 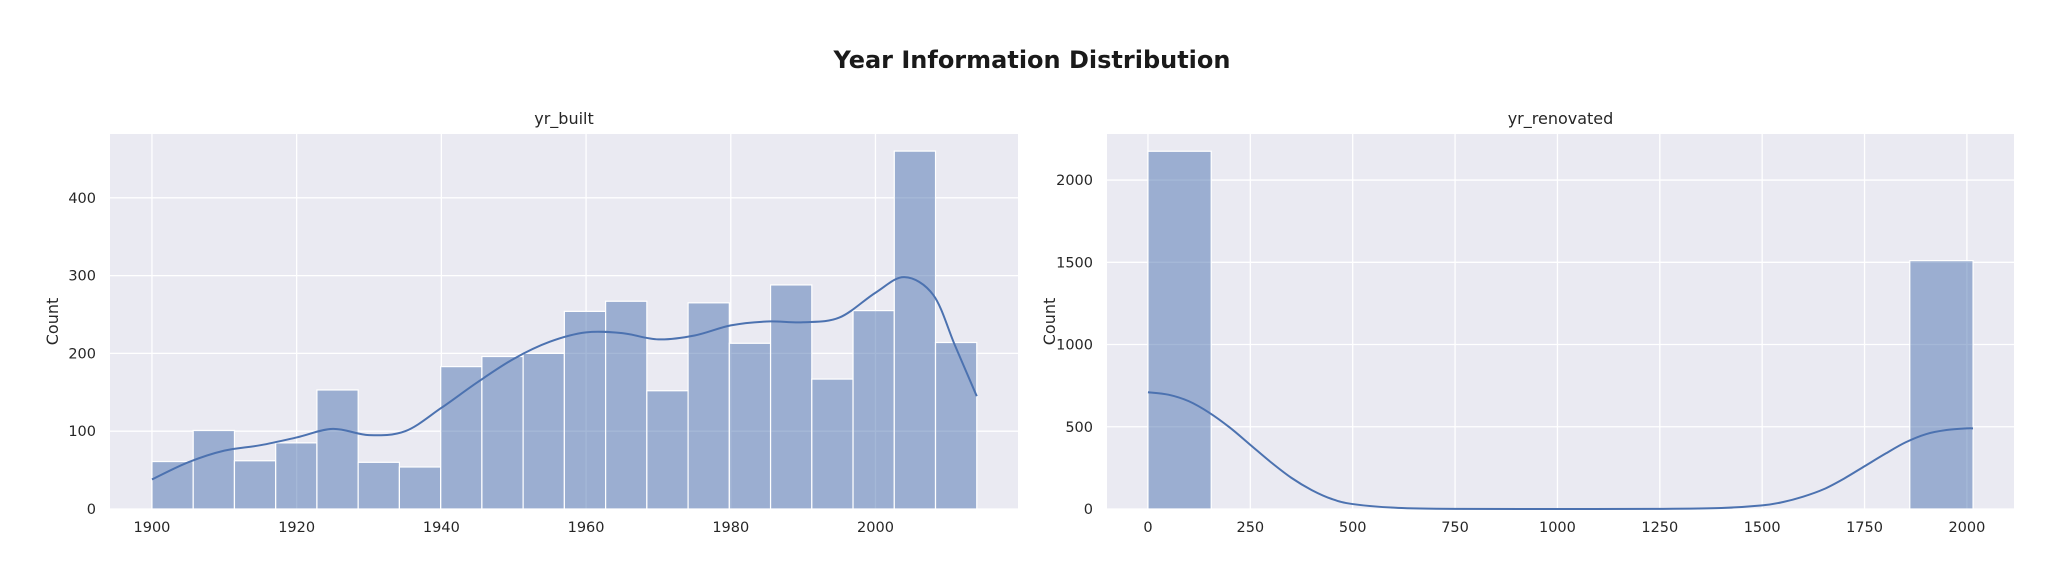 What do you see at coordinates (1864, 528) in the screenshot?
I see `x-tick-label: 1750` at bounding box center [1864, 528].